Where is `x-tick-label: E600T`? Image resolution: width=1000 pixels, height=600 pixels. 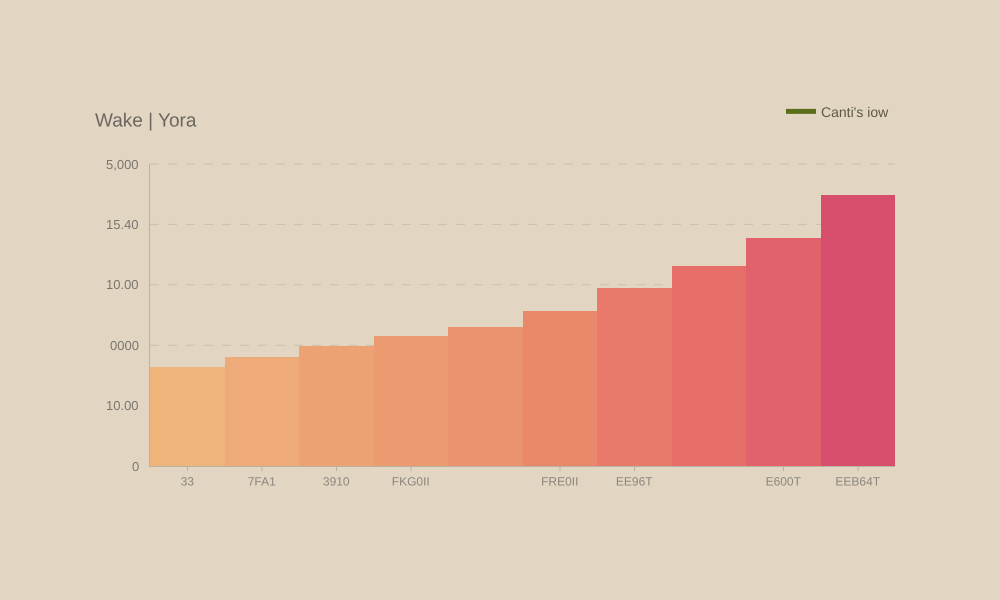
x-tick-label: E600T is located at coordinates (784, 481).